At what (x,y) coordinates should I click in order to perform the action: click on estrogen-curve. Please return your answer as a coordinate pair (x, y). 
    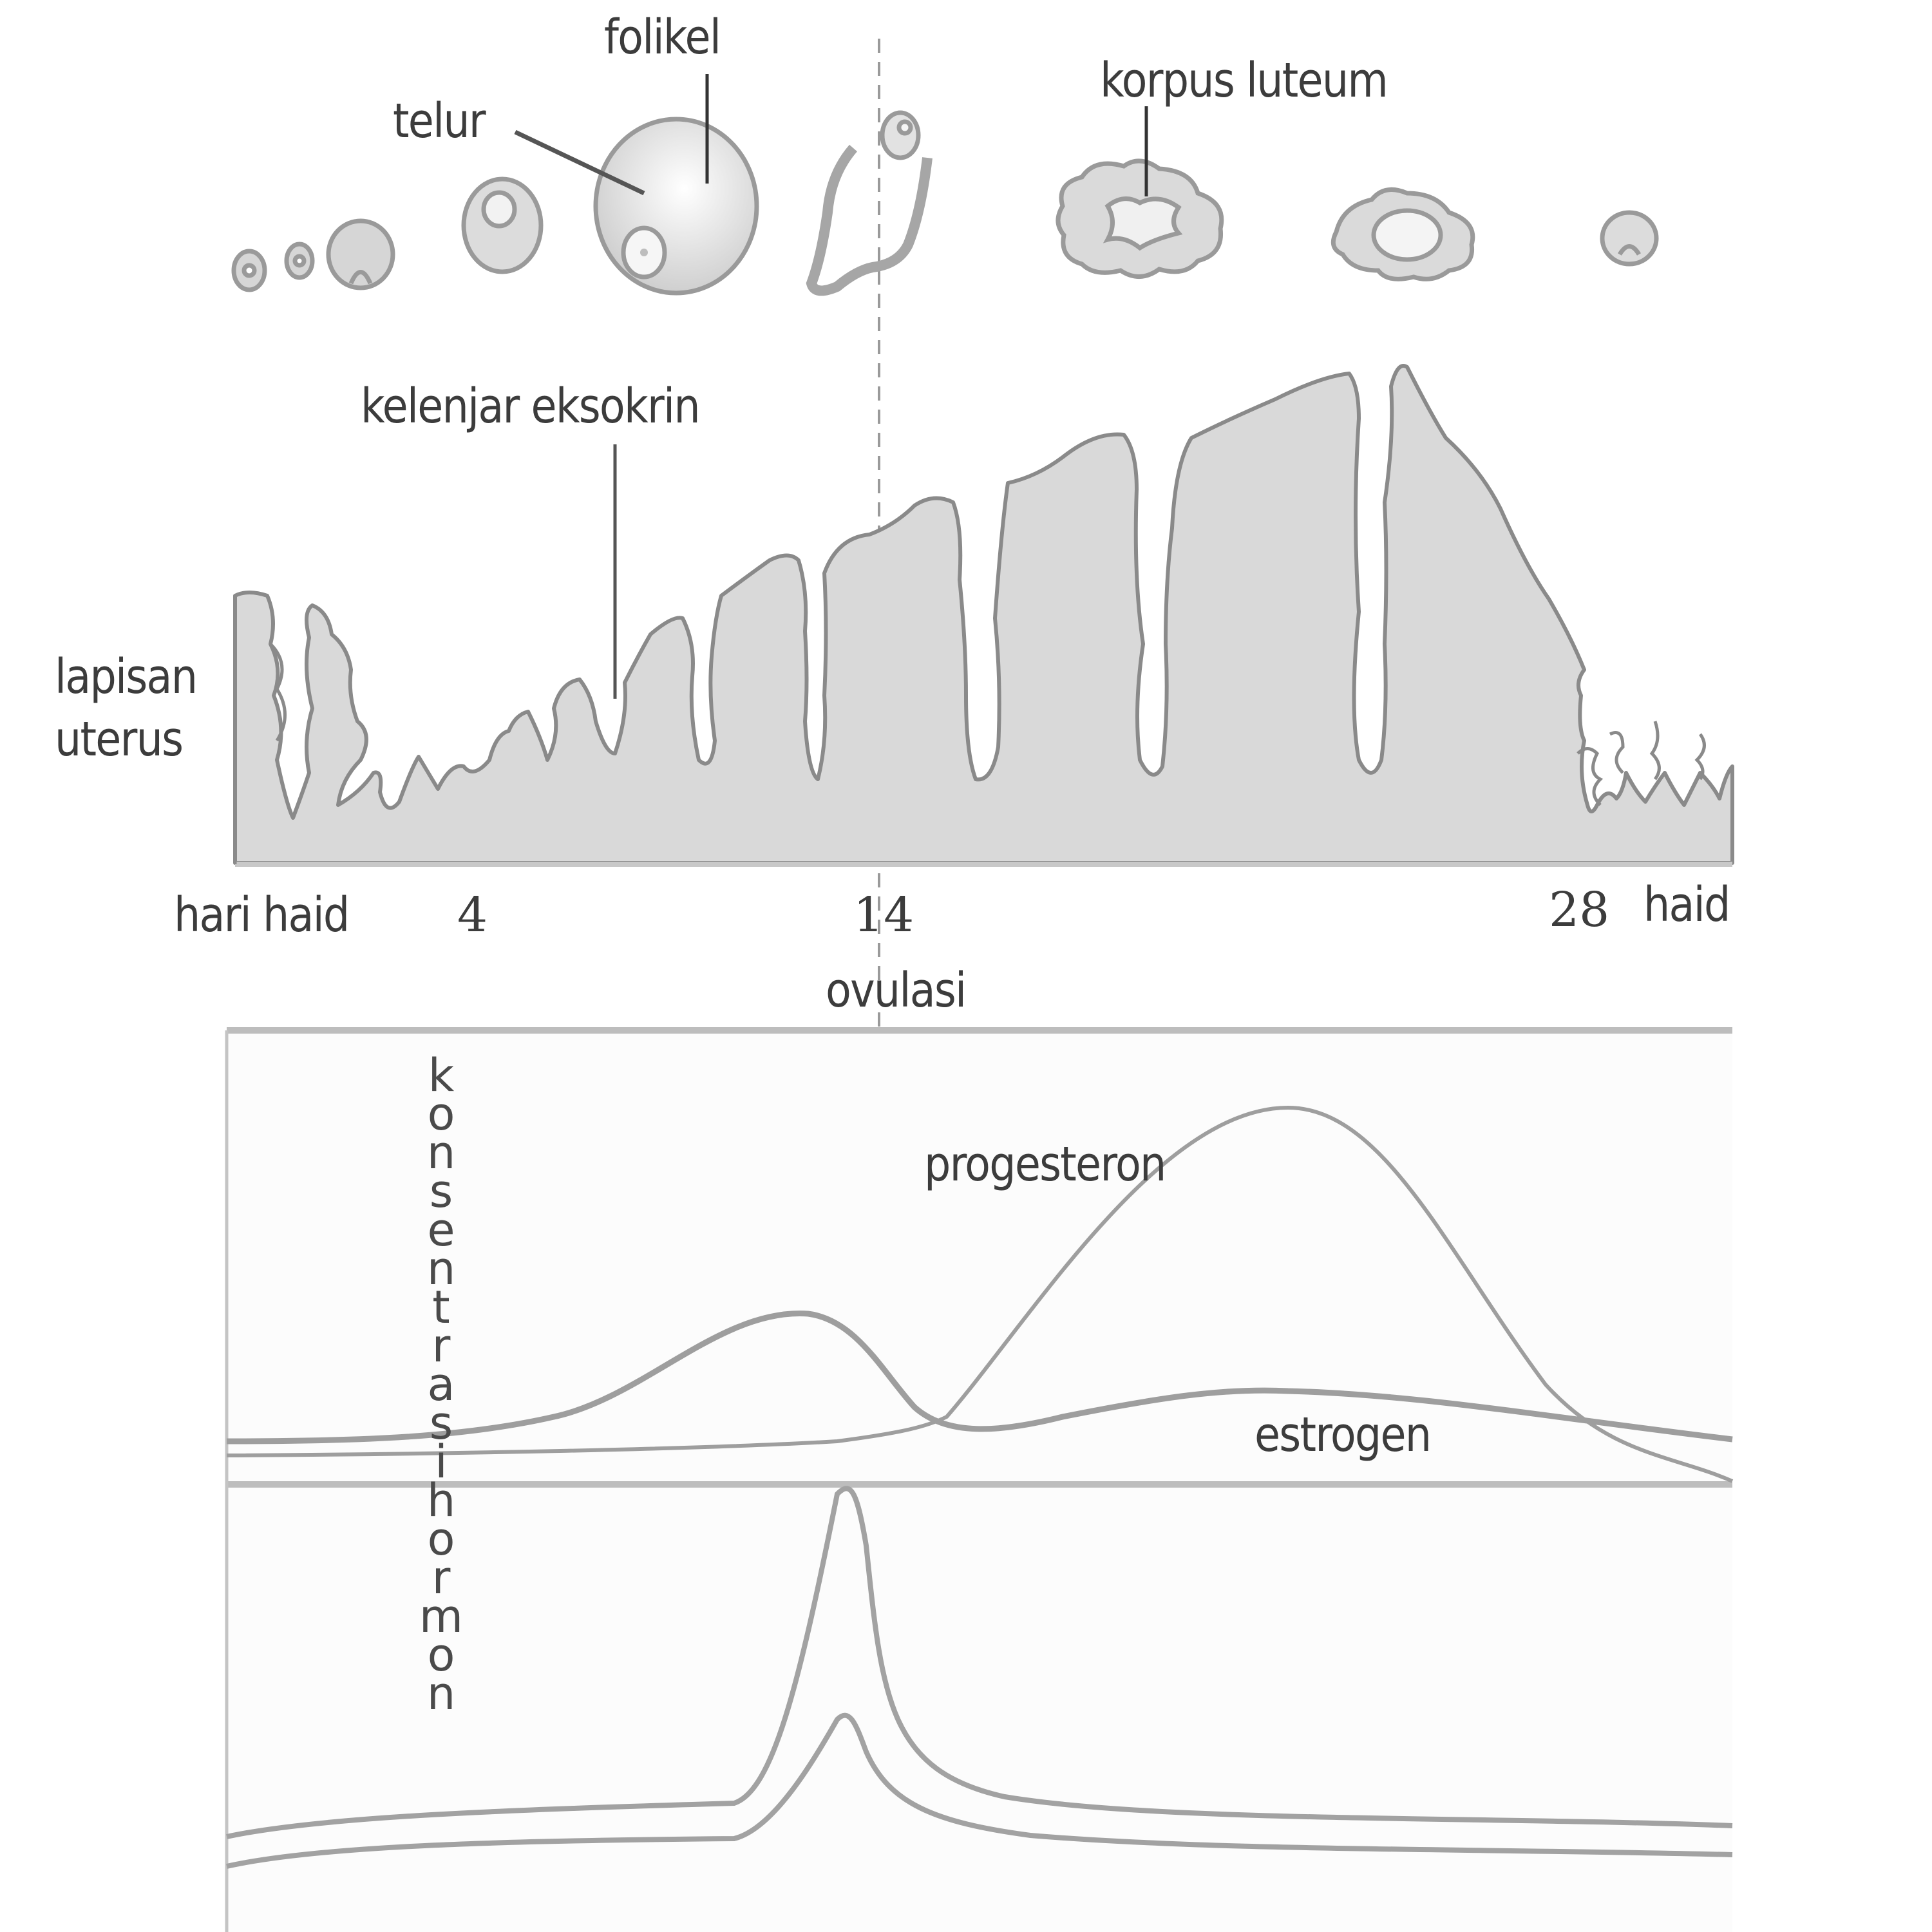
    Looking at the image, I should click on (979, 1378).